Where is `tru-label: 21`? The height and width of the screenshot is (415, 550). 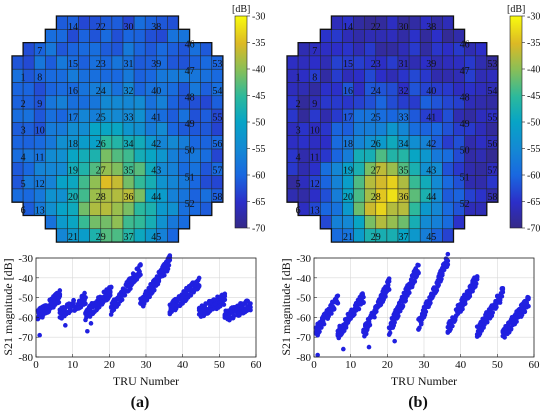 tru-label: 21 is located at coordinates (73, 237).